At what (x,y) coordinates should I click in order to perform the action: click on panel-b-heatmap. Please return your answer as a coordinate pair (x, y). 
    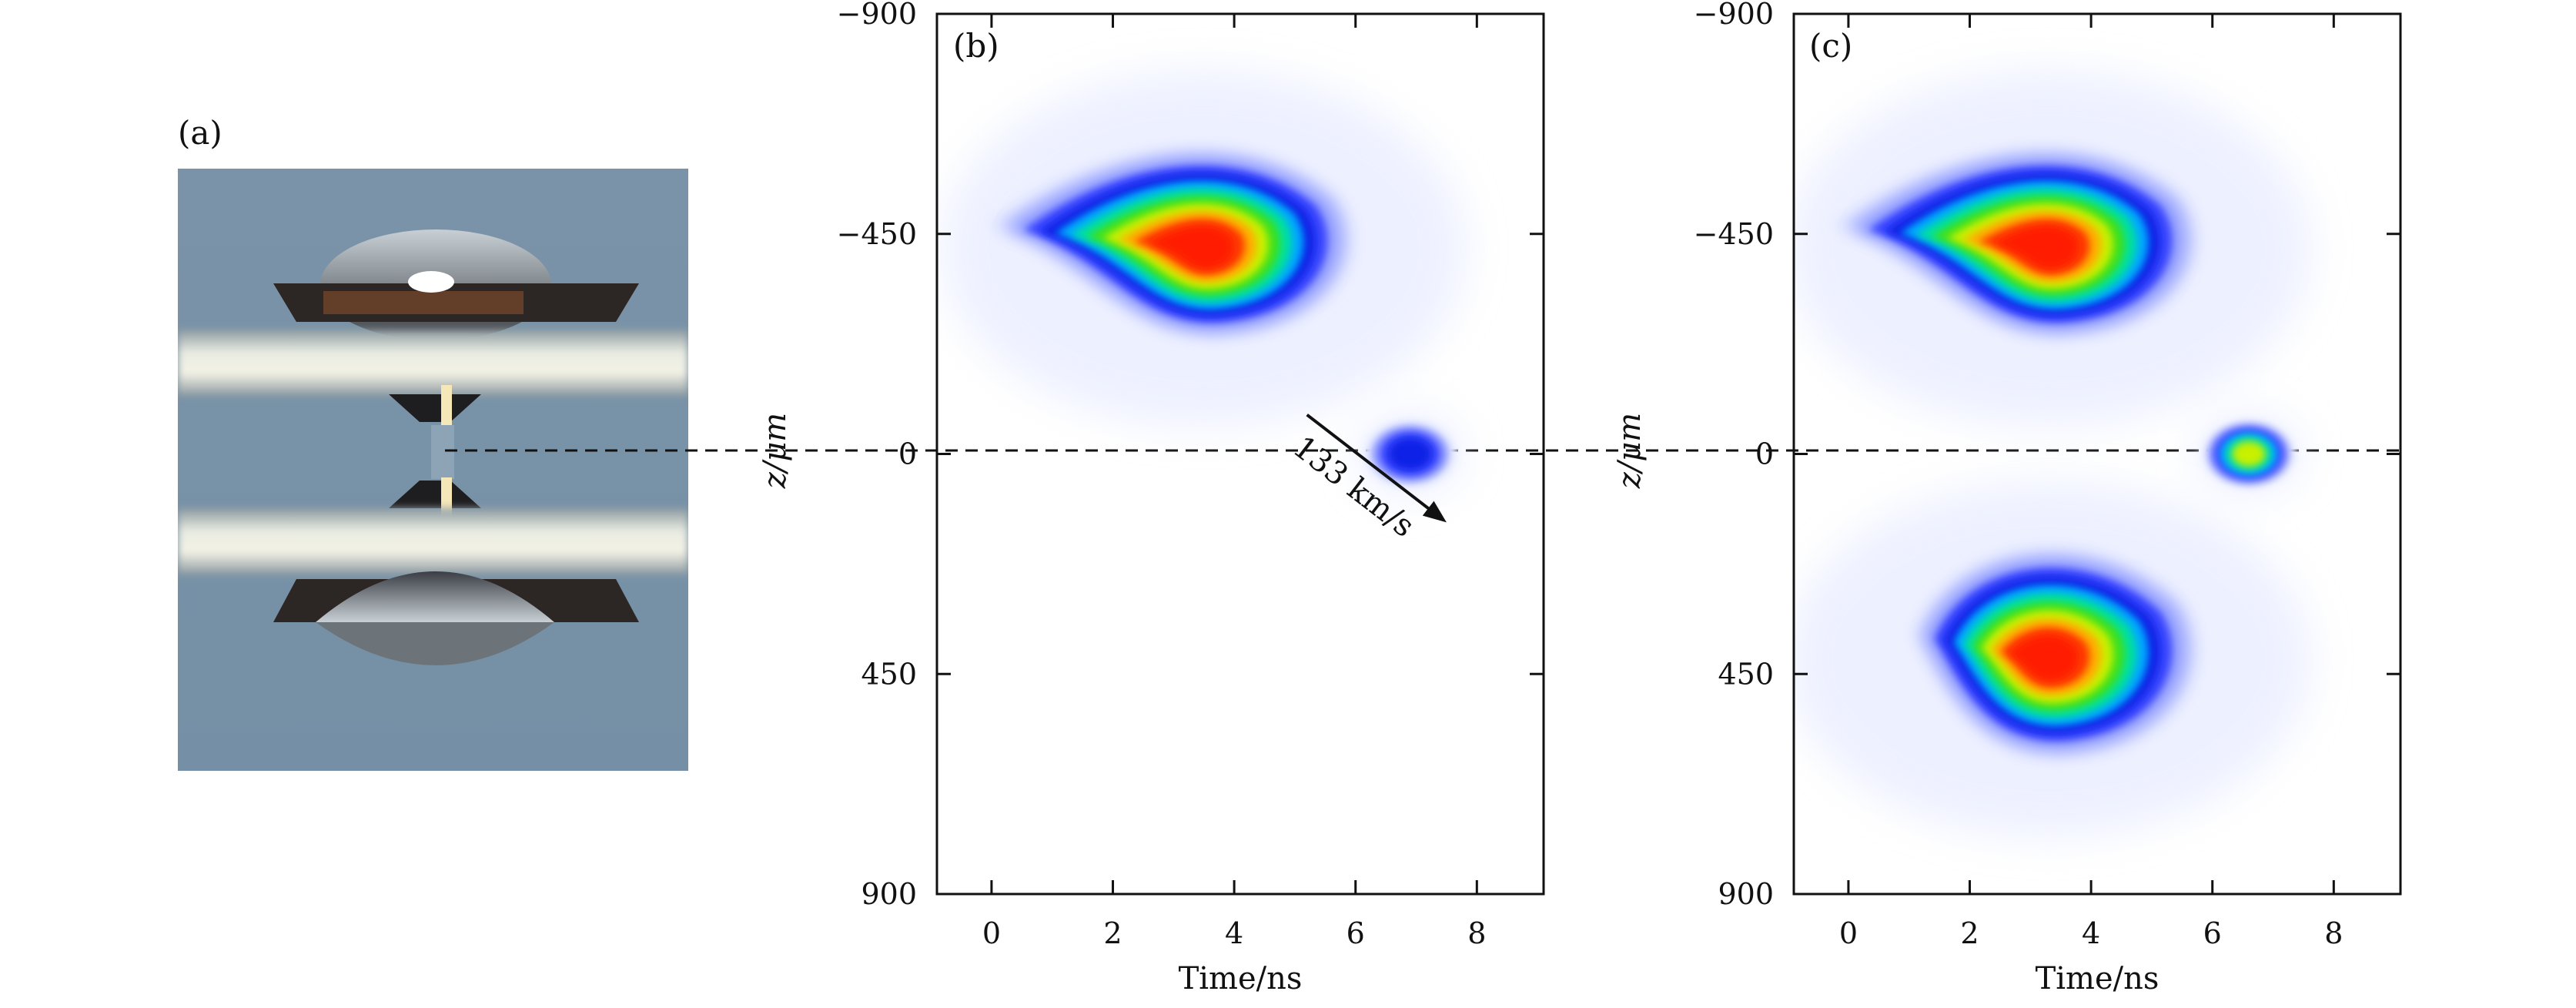
    Looking at the image, I should click on (1204, 284).